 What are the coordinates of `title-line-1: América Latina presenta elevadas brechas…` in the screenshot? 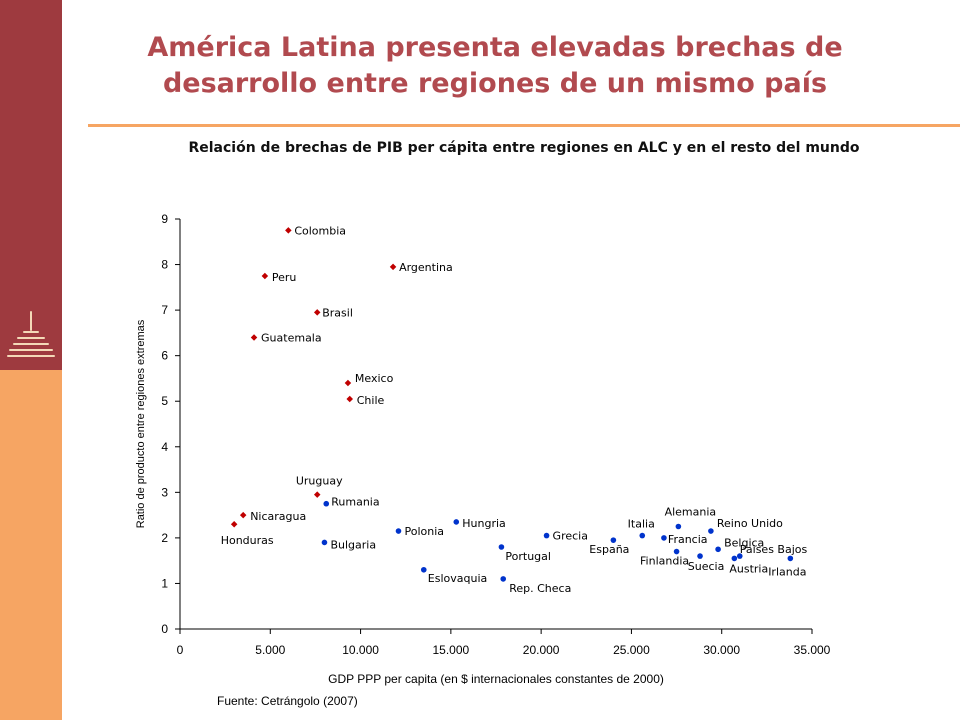 It's located at (495, 47).